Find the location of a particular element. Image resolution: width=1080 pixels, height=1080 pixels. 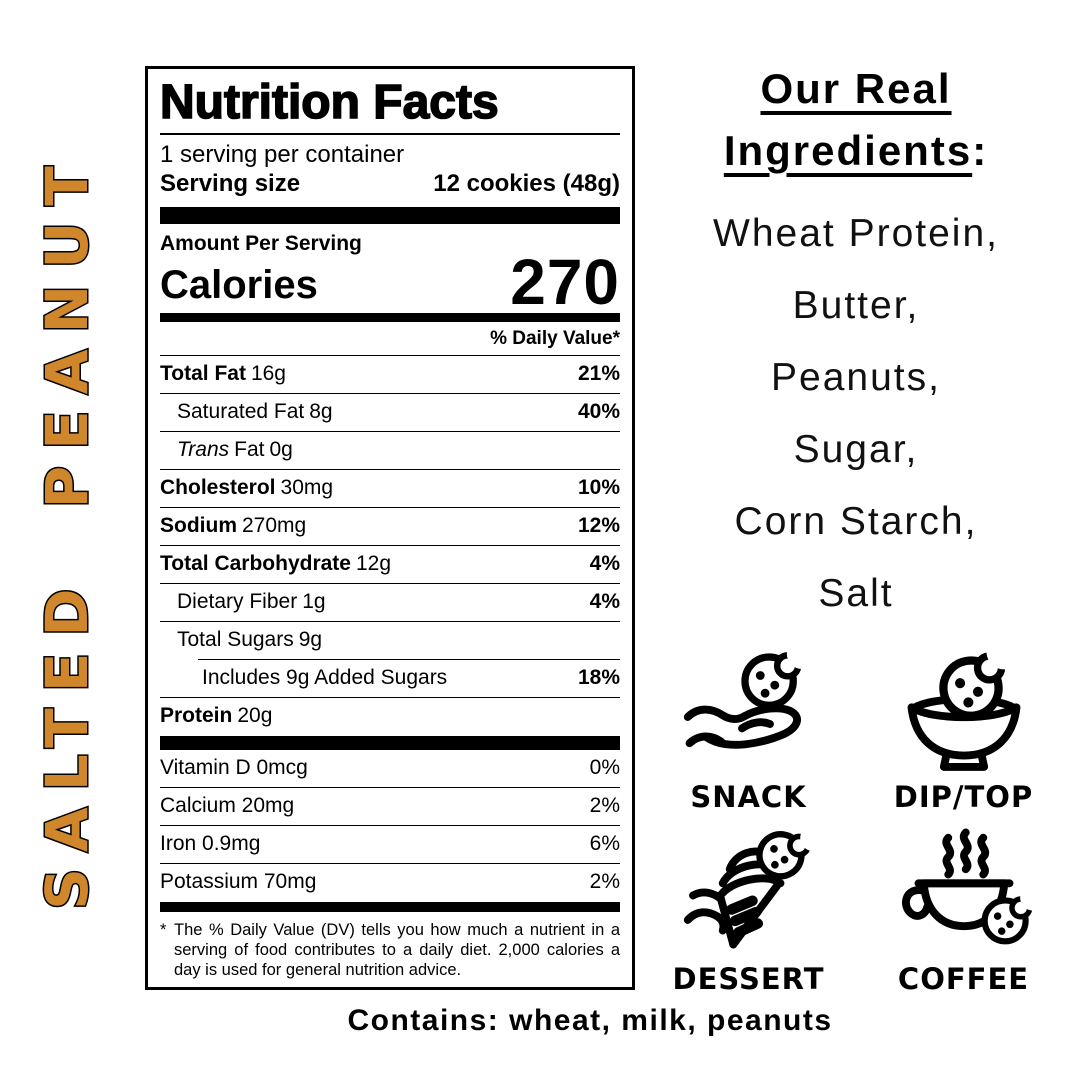

calories-label: Calories is located at coordinates (239, 285).